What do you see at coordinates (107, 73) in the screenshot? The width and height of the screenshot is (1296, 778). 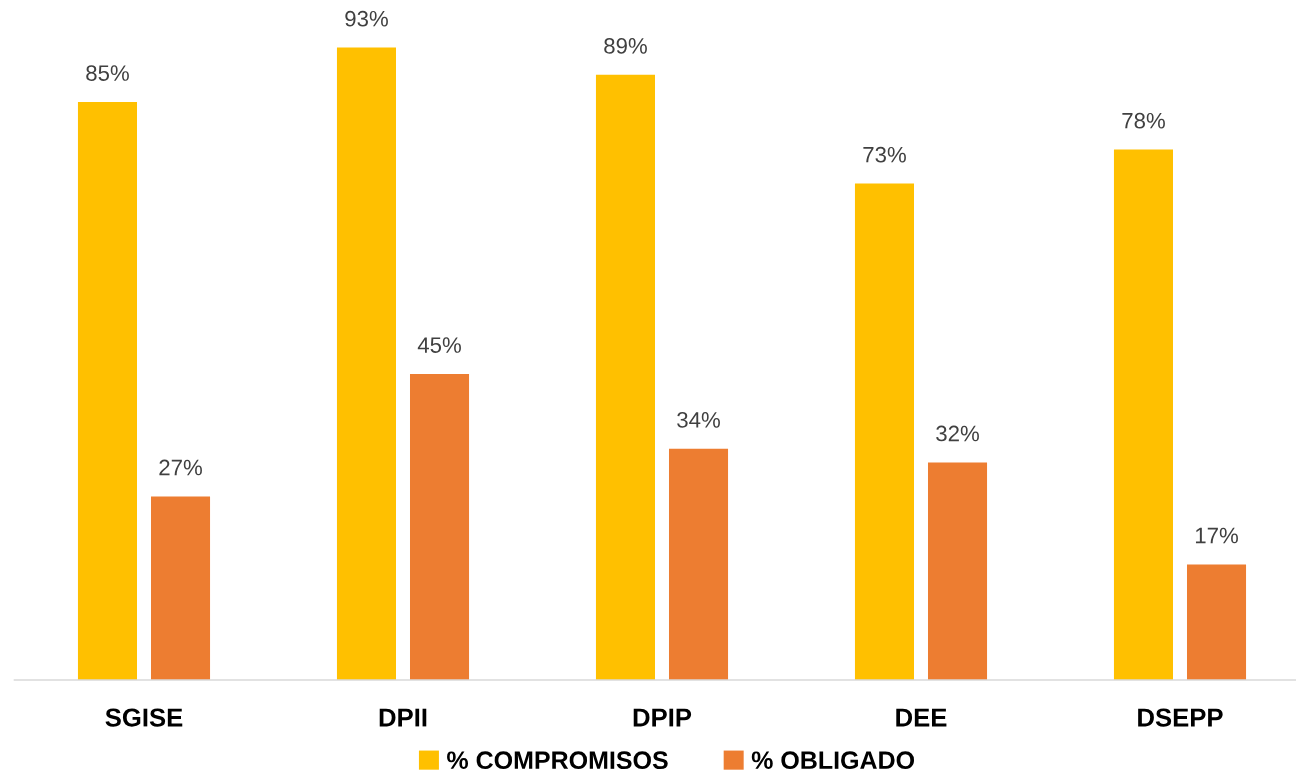 I see `data-label: 85%` at bounding box center [107, 73].